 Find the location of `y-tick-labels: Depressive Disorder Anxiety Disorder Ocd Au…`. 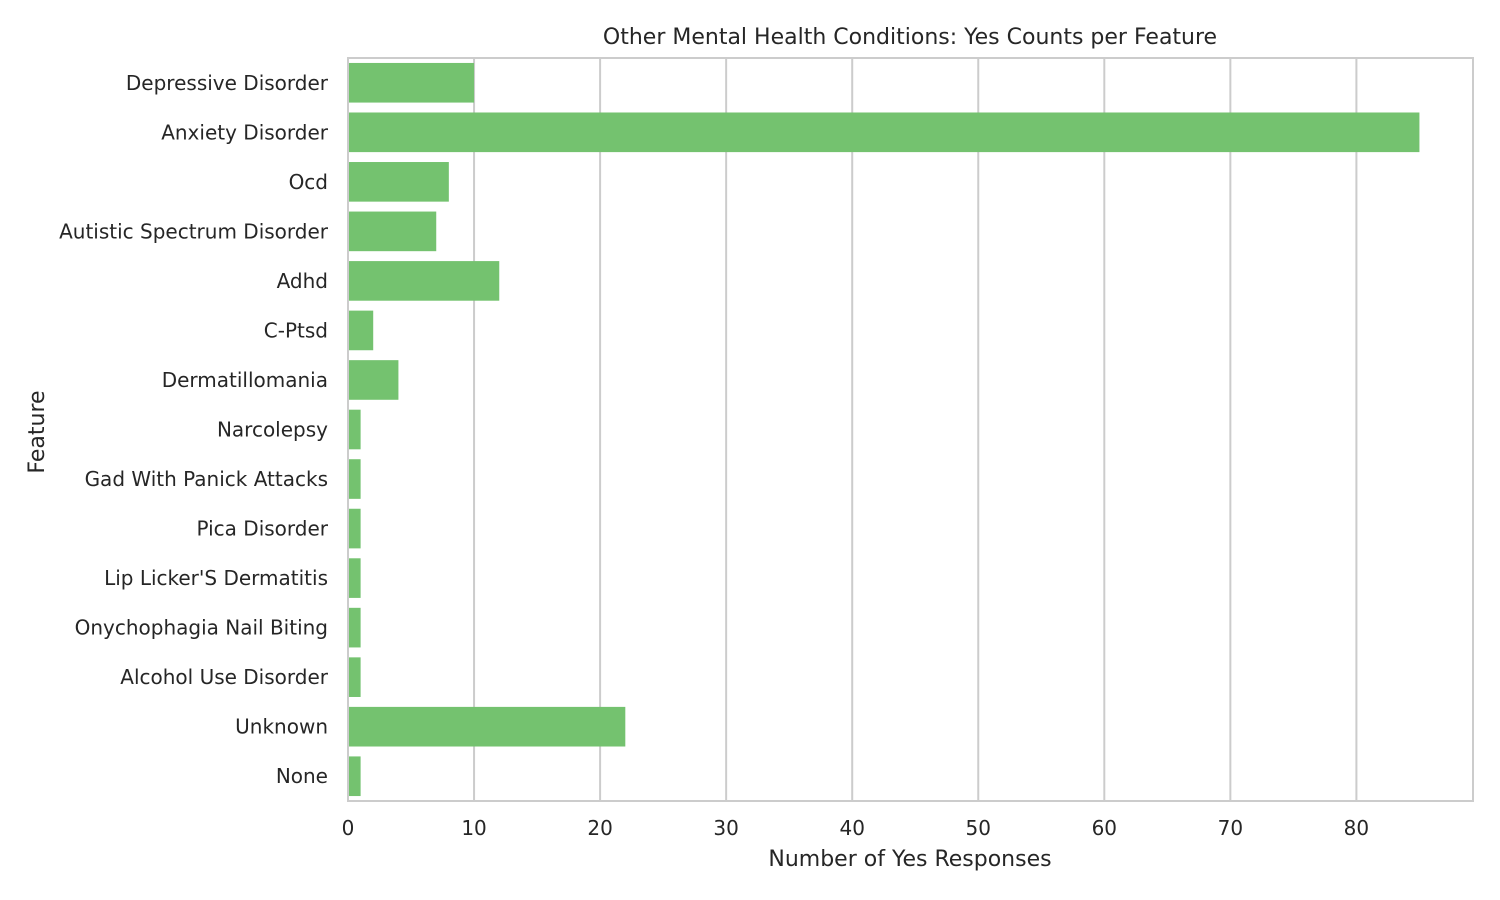

y-tick-labels: Depressive Disorder Anxiety Disorder Ocd Au… is located at coordinates (194, 429).